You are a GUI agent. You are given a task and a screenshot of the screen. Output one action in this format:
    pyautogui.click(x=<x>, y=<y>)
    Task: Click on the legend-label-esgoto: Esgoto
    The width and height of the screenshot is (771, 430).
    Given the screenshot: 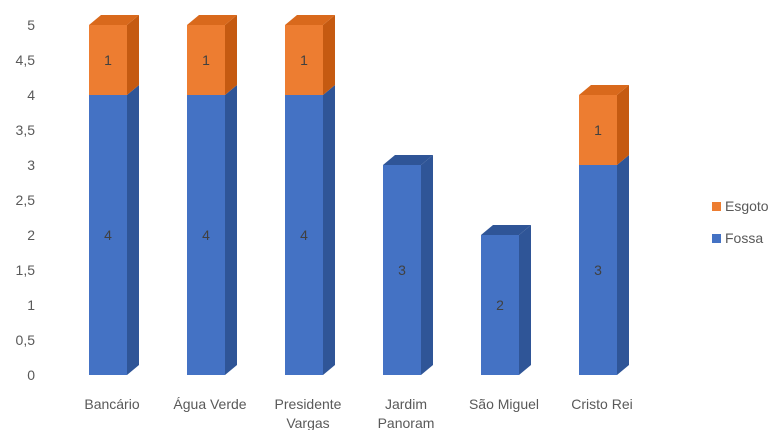 What is the action you would take?
    pyautogui.click(x=747, y=206)
    